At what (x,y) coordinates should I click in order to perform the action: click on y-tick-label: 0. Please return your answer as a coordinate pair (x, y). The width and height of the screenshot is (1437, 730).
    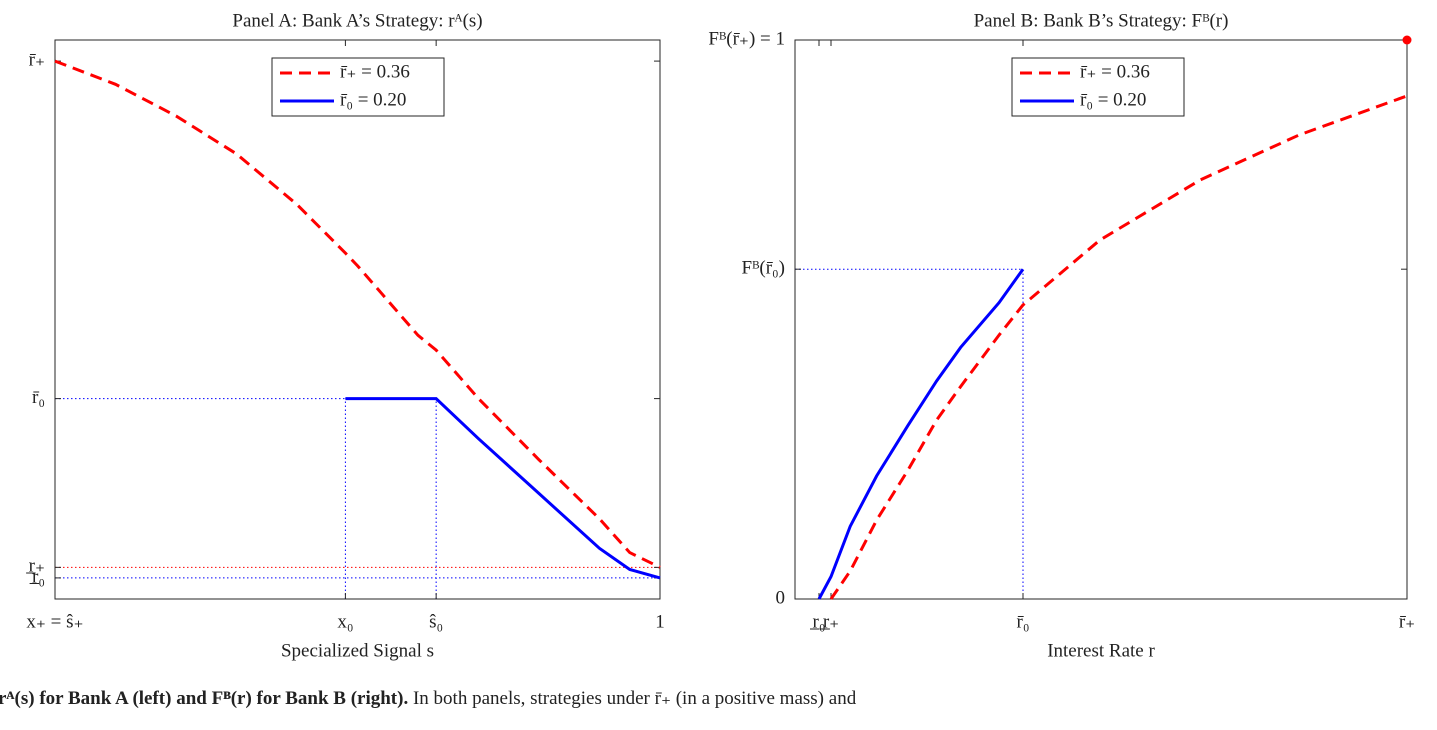
    Looking at the image, I should click on (781, 597).